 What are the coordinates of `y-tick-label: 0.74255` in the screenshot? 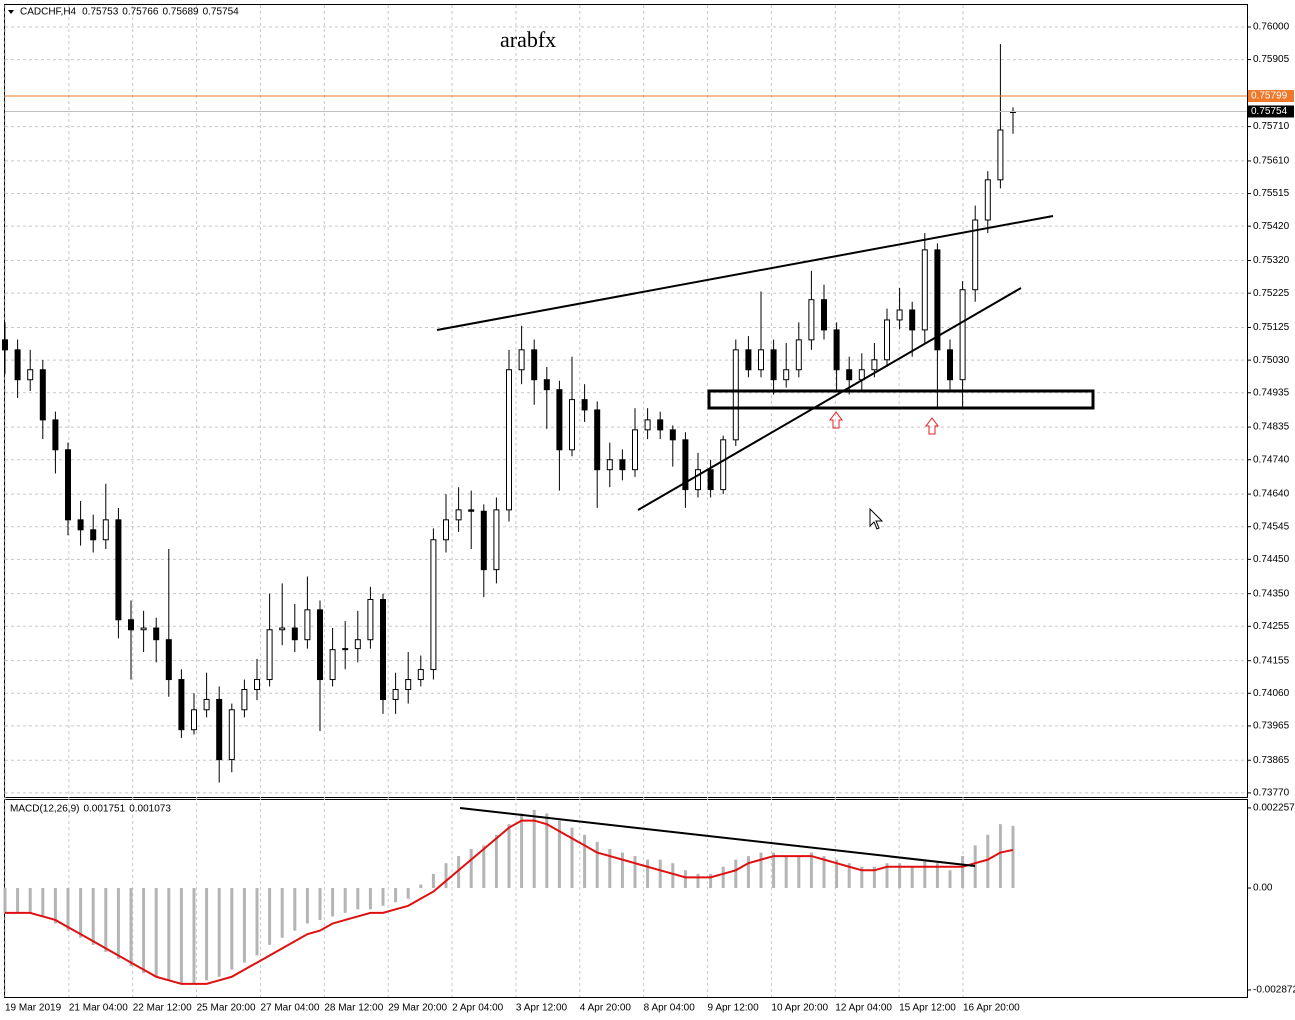 It's located at (1271, 626).